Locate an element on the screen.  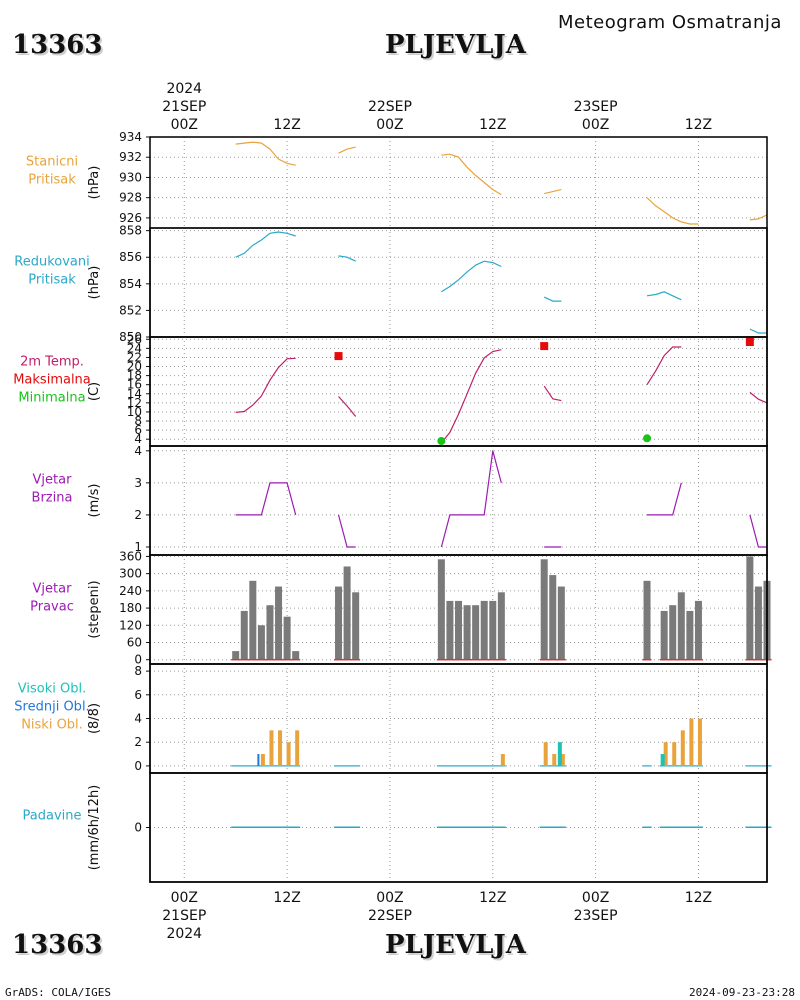
y-tick-label: 360 is located at coordinates (130, 556).